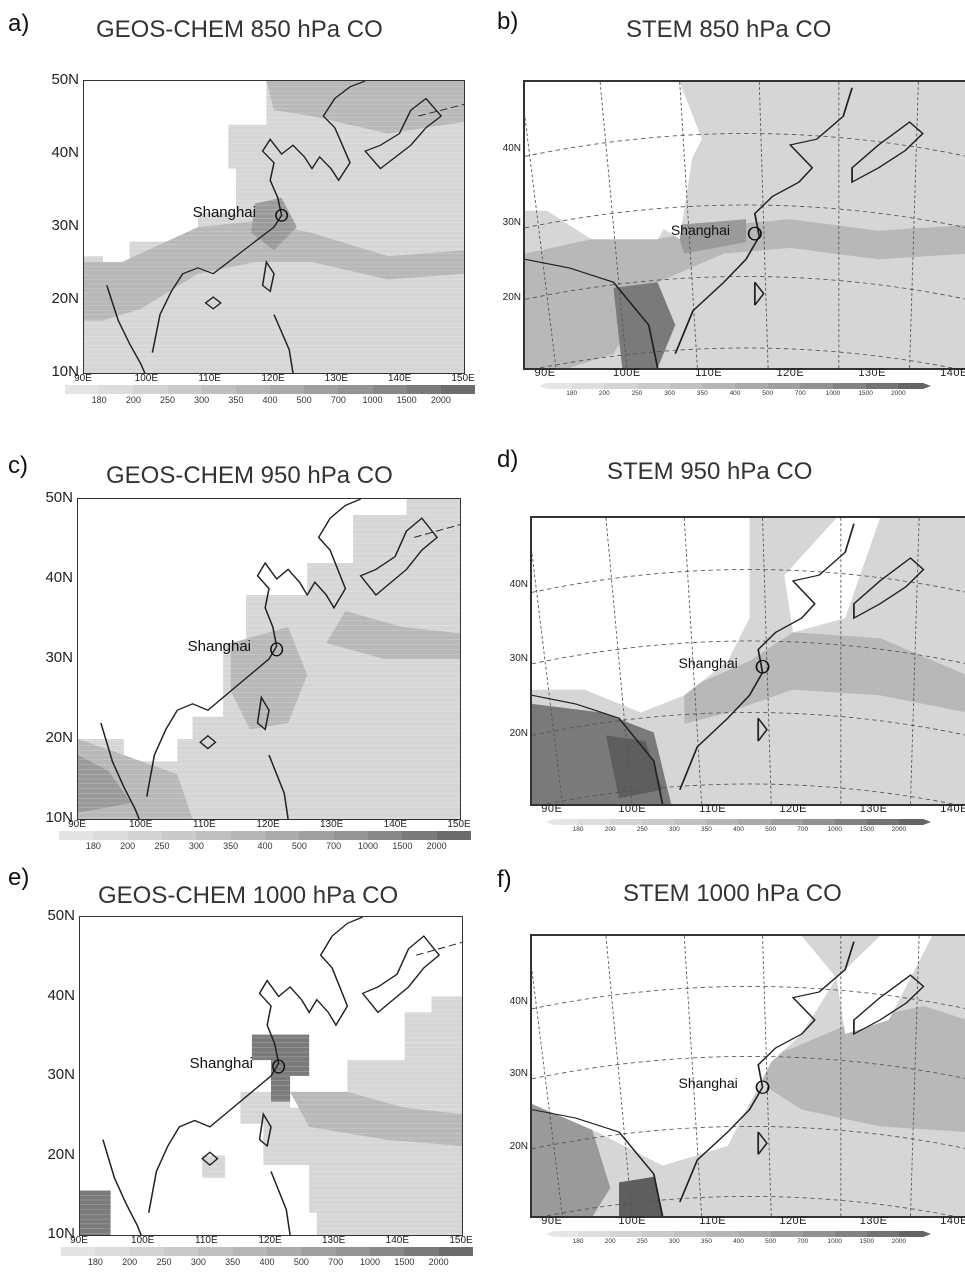  Describe the element at coordinates (504, 879) in the screenshot. I see `panel-letter: f)` at that location.